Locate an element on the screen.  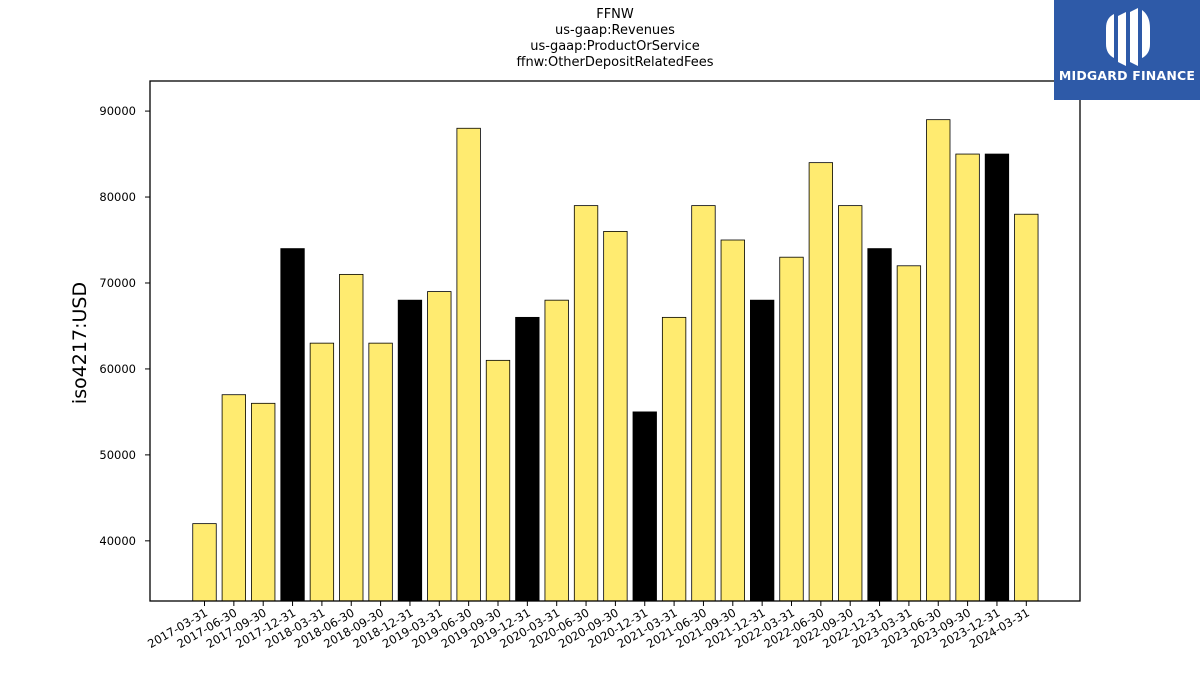
y-axis-label: iso4217:USD is located at coordinates (80, 343).